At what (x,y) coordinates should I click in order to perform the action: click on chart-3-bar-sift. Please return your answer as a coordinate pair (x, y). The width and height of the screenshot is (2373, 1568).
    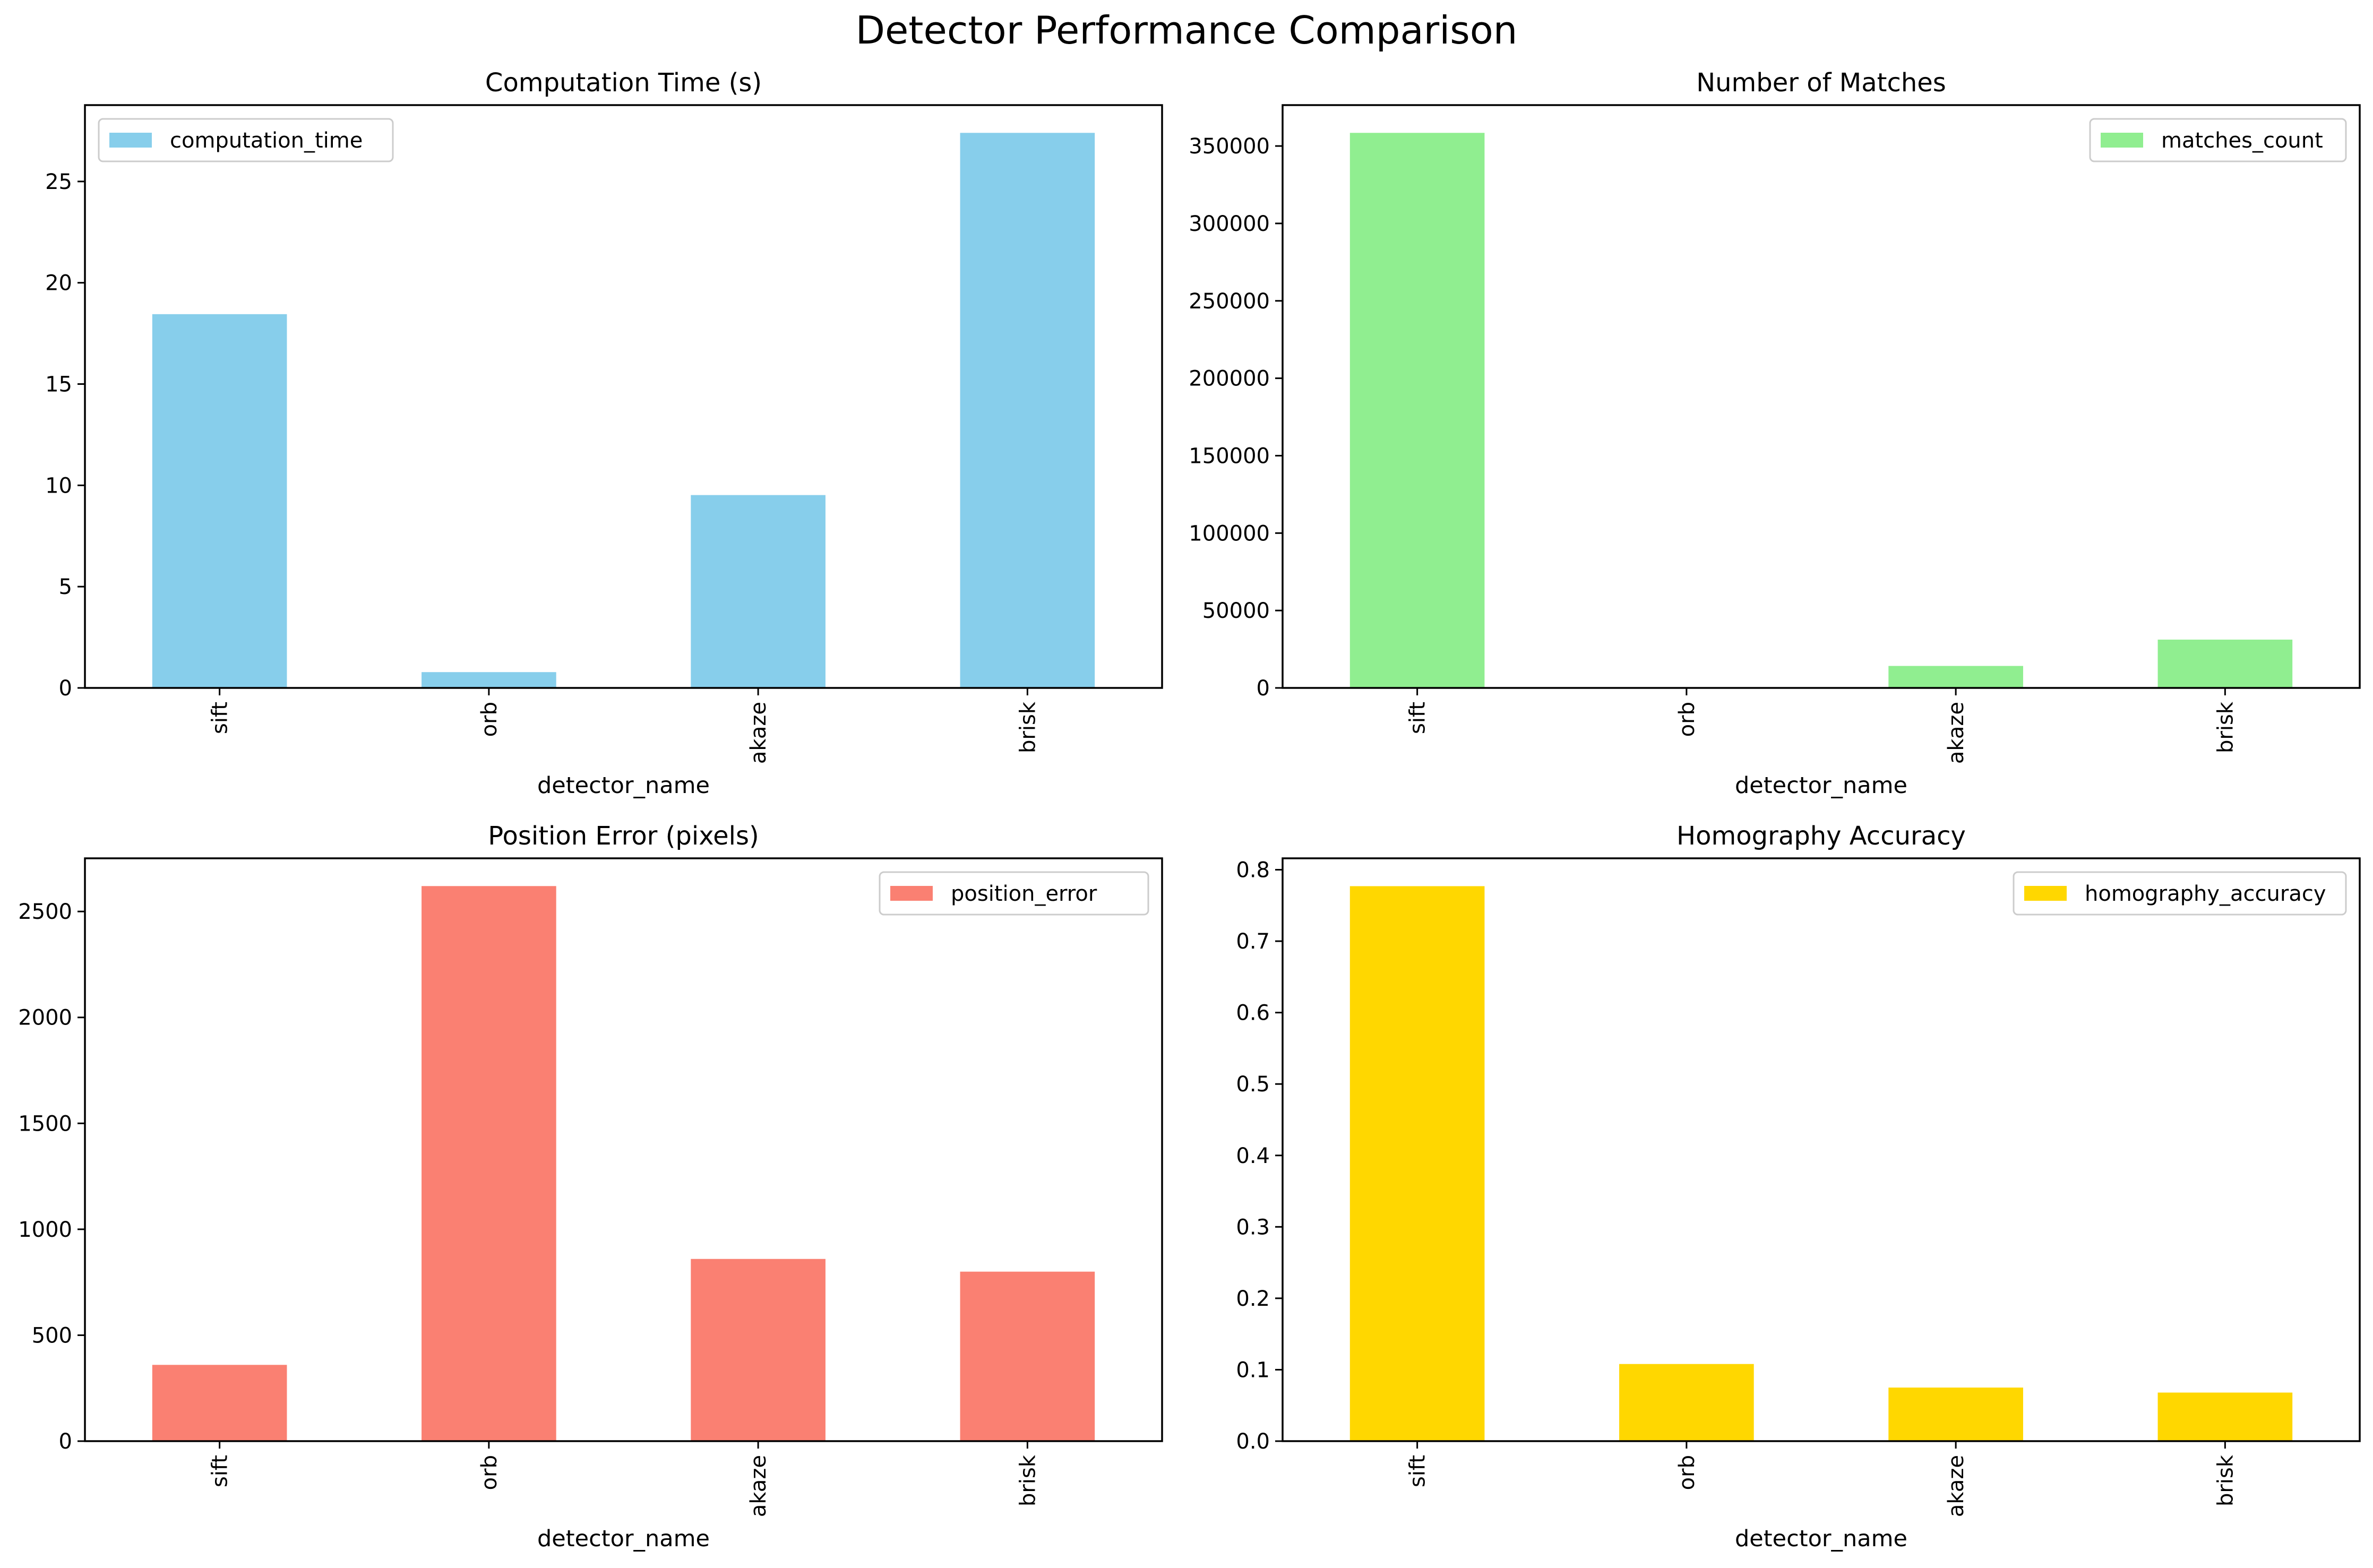
    Looking at the image, I should click on (220, 1403).